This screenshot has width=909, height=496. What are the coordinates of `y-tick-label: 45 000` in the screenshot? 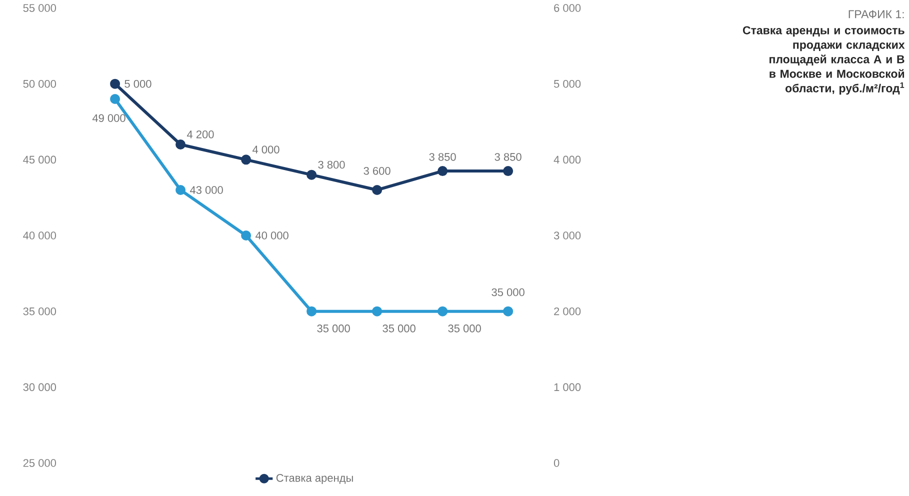 It's located at (39, 160).